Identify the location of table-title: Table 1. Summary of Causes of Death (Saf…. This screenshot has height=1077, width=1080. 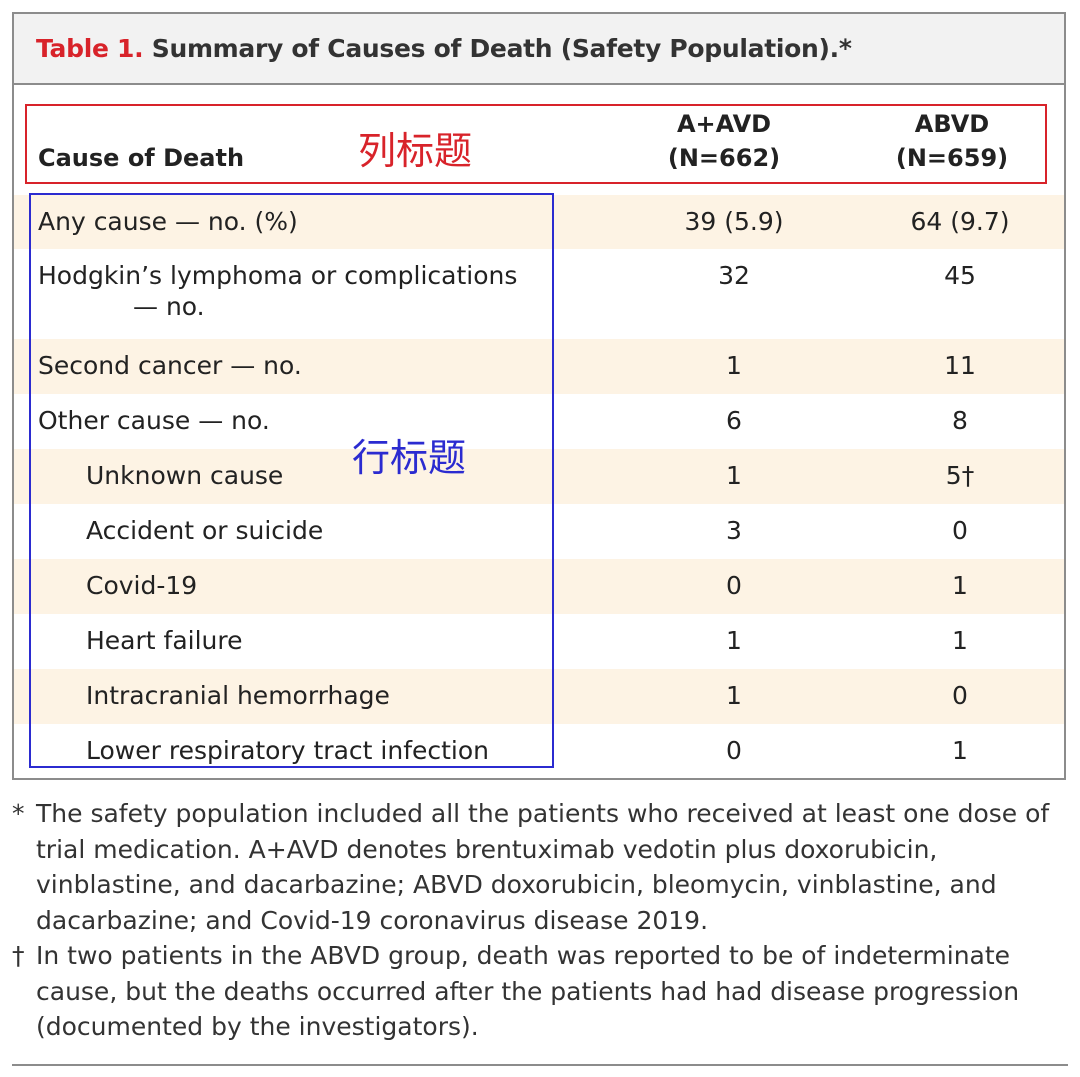
(444, 48).